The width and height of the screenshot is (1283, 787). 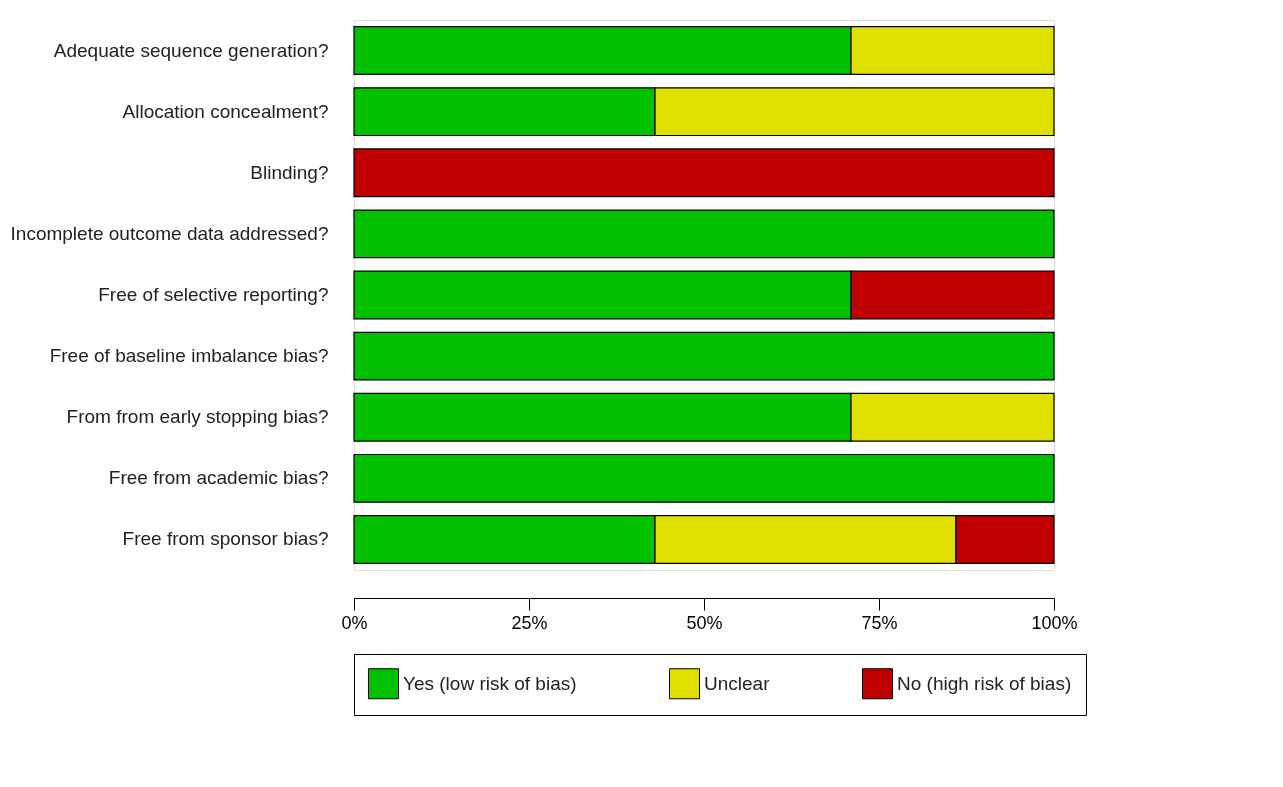 I want to click on legend-label: No (high risk of bias), so click(x=984, y=683).